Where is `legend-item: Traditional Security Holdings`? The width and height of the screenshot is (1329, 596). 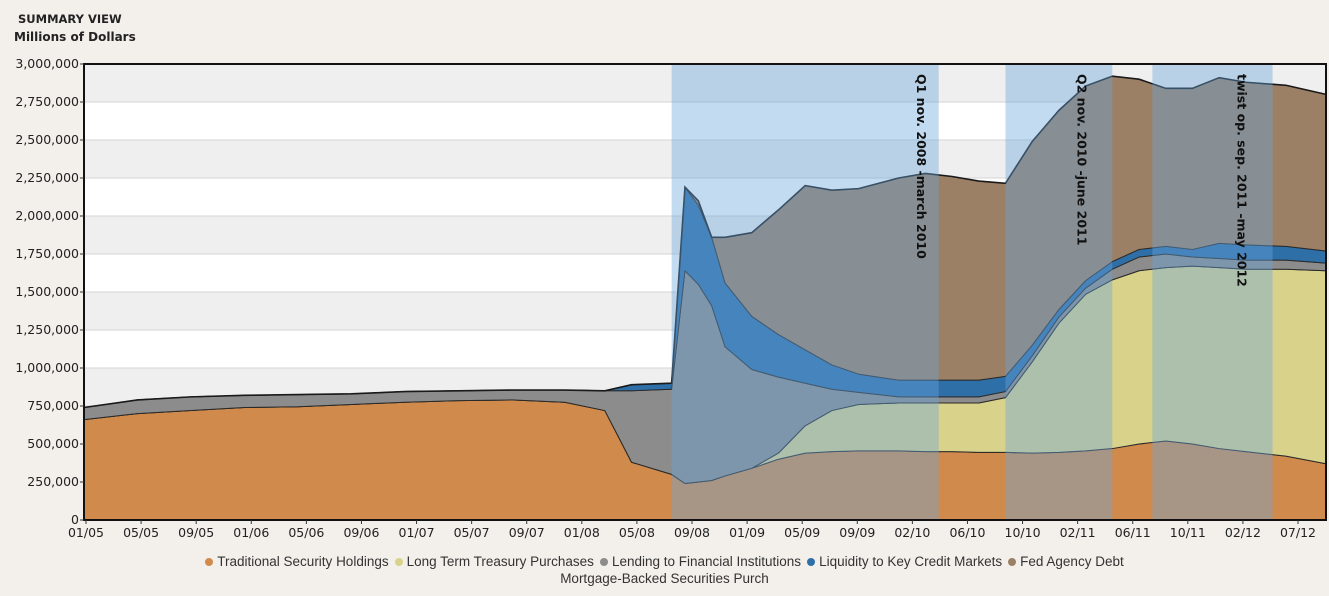
legend-item: Traditional Security Holdings is located at coordinates (297, 561).